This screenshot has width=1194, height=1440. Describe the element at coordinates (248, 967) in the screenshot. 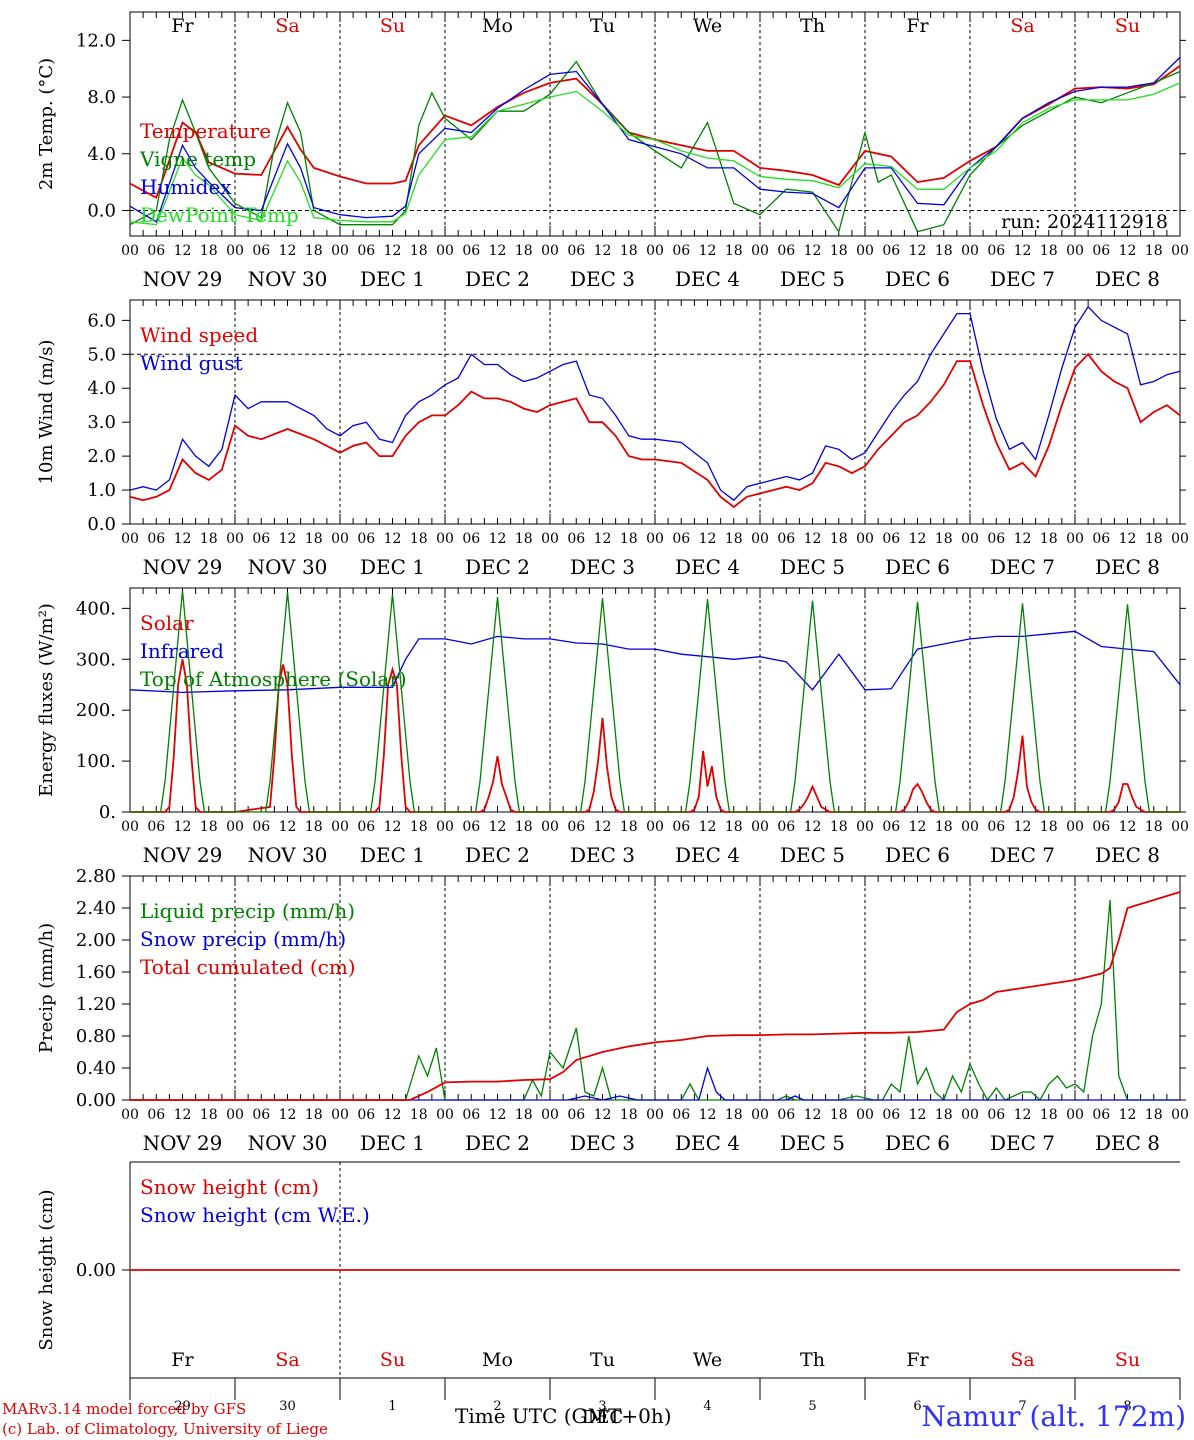

I see `legend-entry: Total cumulated (cm)` at that location.